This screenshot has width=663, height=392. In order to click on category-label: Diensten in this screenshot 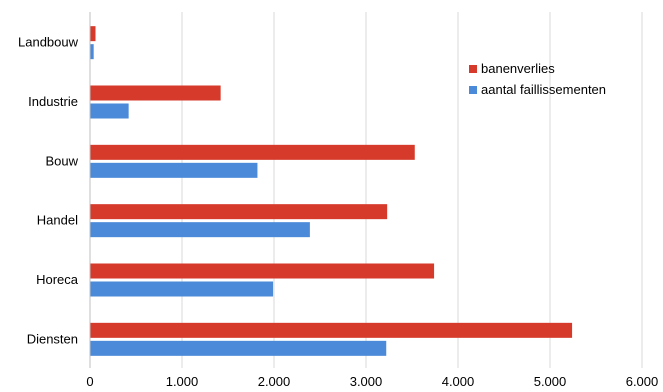, I will do `click(52, 338)`.